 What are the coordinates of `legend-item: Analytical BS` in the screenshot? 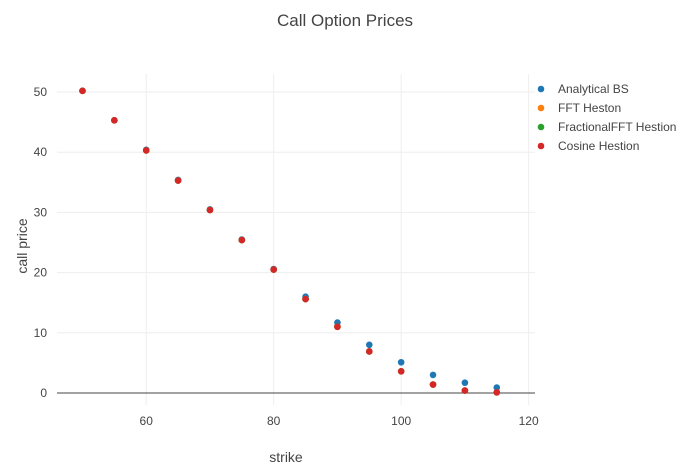 It's located at (583, 89).